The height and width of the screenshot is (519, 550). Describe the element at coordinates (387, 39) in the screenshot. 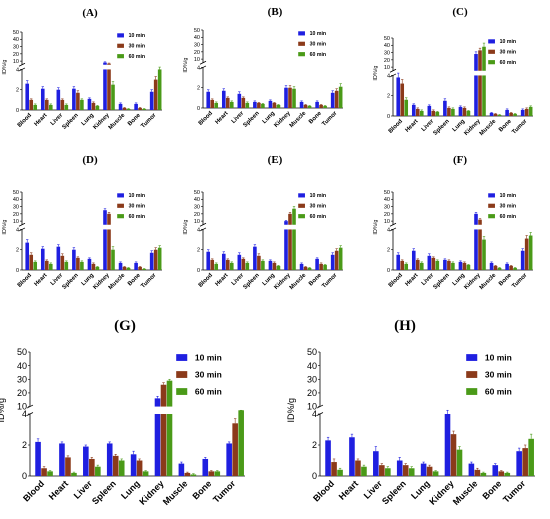

I see `y-tick-label: 50` at that location.